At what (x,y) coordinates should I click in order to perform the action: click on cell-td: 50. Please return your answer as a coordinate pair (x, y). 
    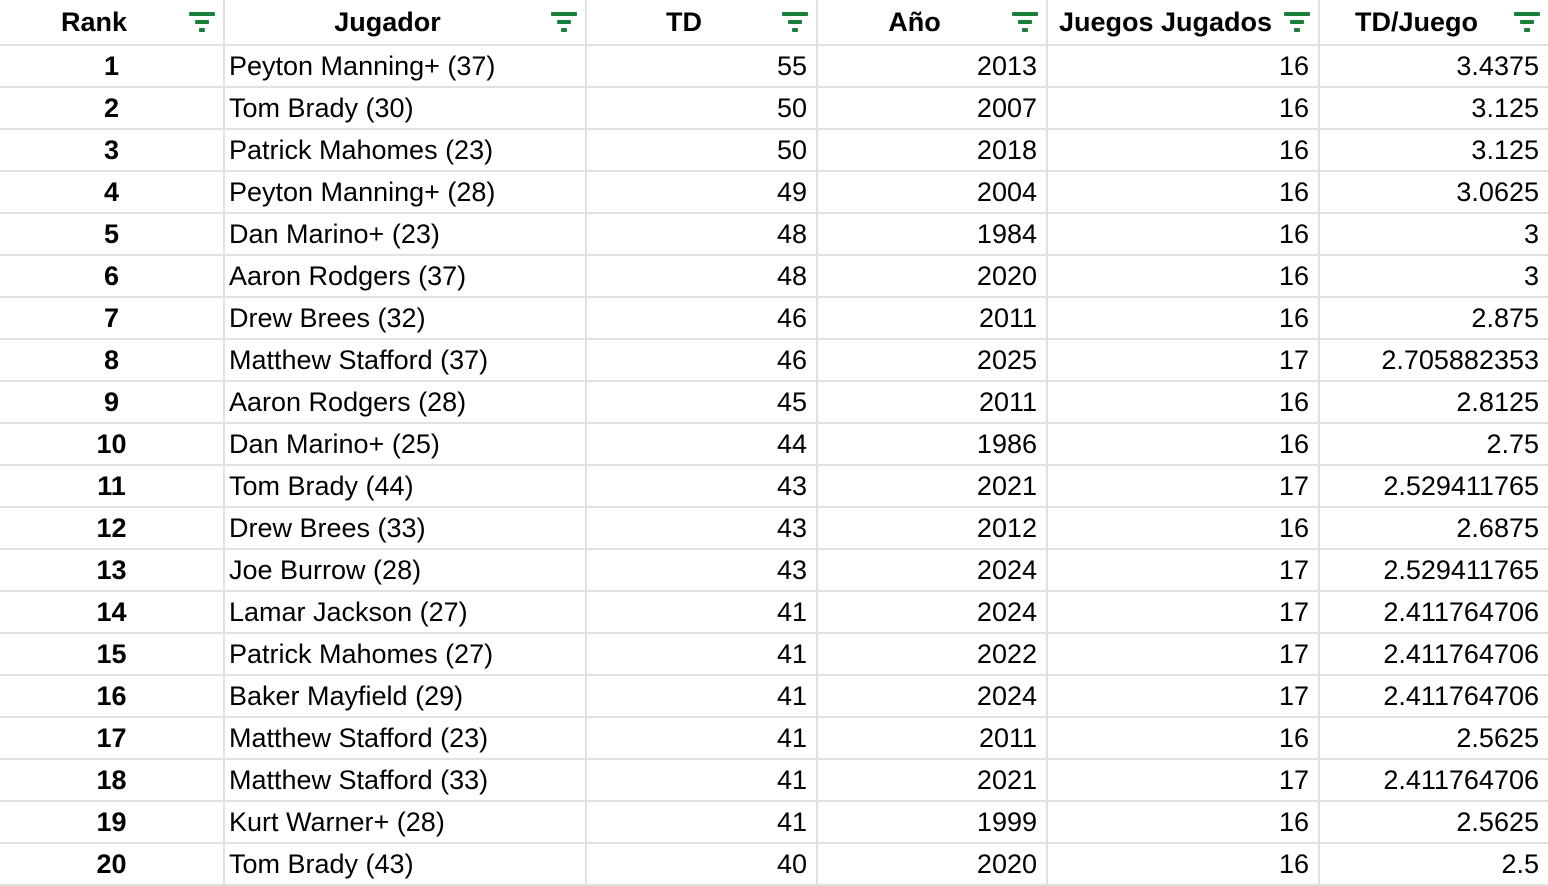
    Looking at the image, I should click on (702, 151).